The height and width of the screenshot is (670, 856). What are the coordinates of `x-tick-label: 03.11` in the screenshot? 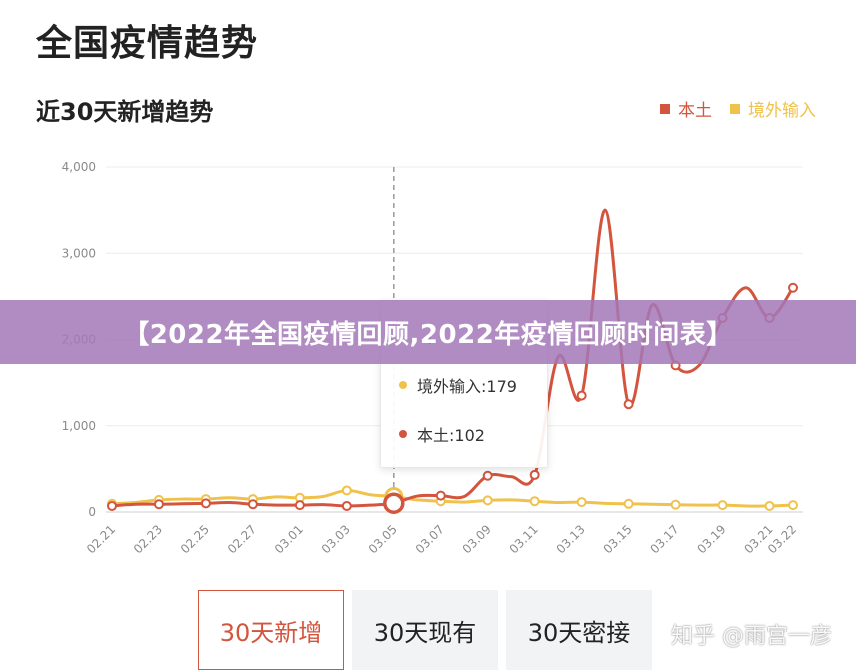 It's located at (524, 539).